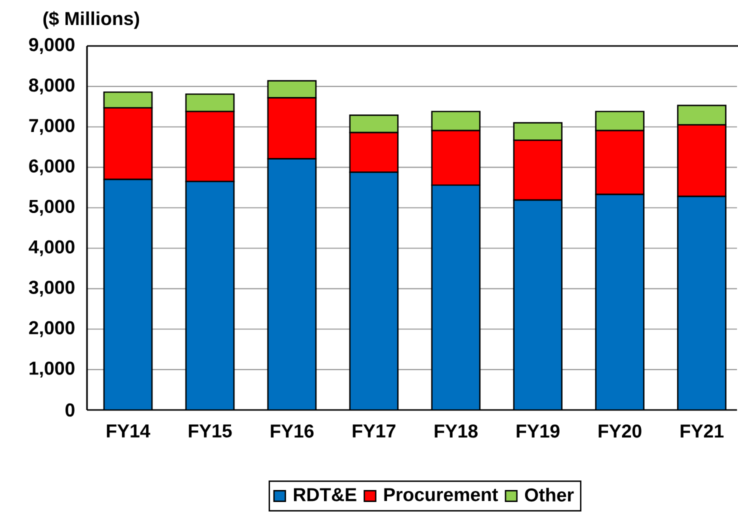 Image resolution: width=738 pixels, height=514 pixels. Describe the element at coordinates (51, 167) in the screenshot. I see `y-tick-label: 6,000` at that location.